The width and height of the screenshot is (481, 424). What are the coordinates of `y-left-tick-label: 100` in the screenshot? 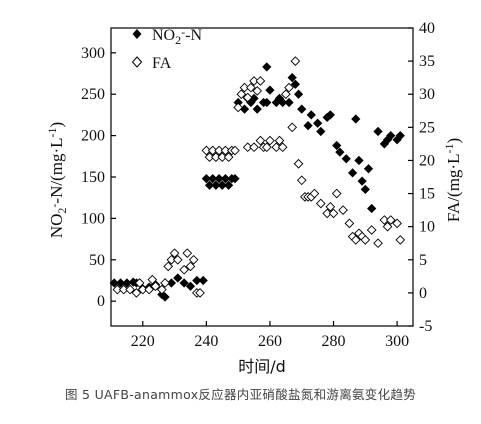 It's located at (93, 218).